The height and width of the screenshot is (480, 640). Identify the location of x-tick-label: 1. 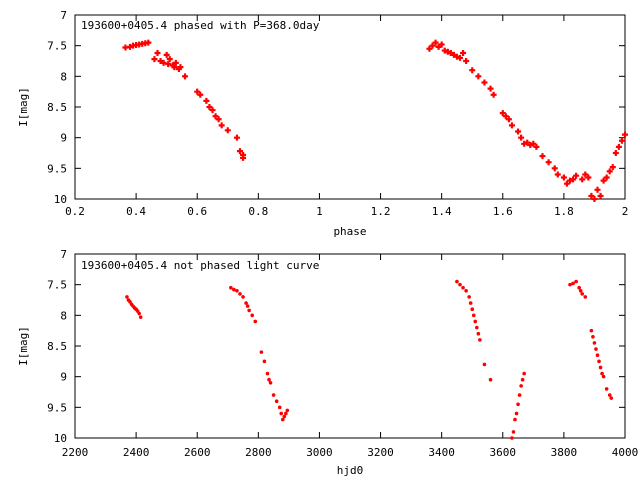
(319, 211).